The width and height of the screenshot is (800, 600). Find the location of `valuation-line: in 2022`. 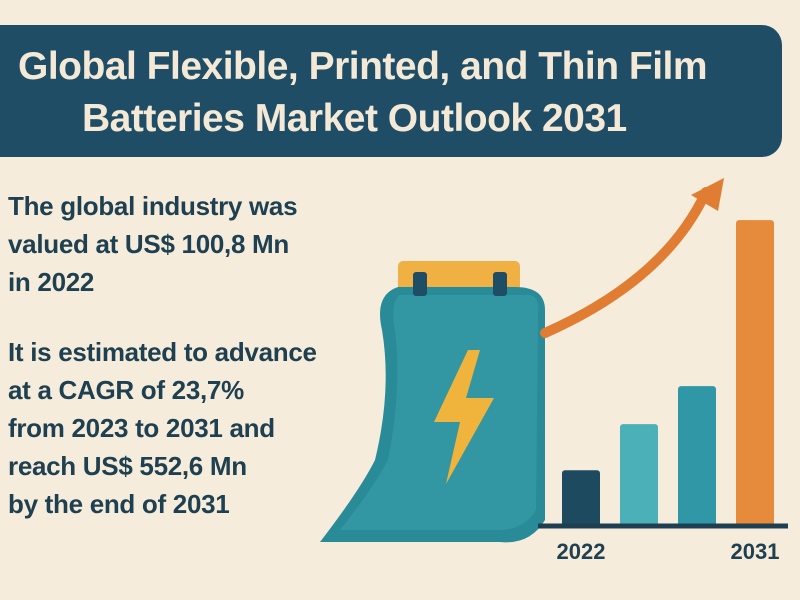

valuation-line: in 2022 is located at coordinates (51, 282).